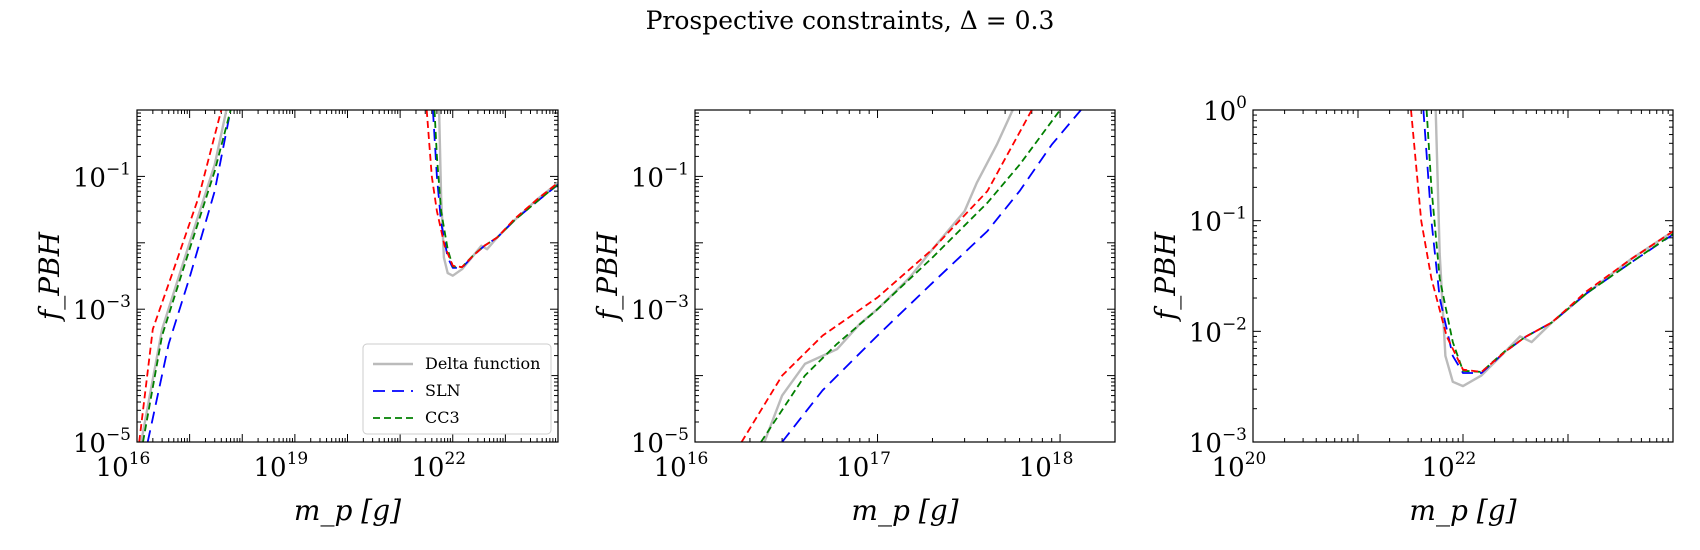  What do you see at coordinates (880, 459) in the screenshot?
I see `tick-exponent: 17` at bounding box center [880, 459].